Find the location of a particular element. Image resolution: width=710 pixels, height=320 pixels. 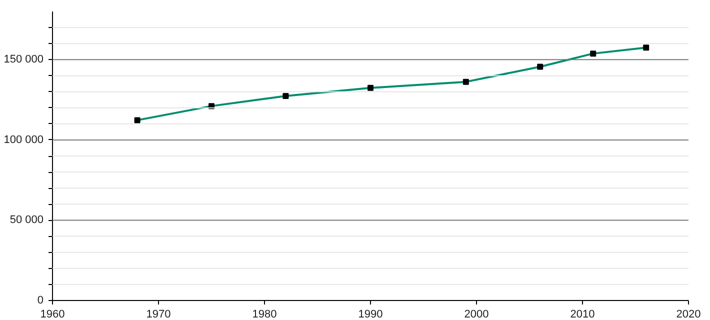

y-tick-label: 150 000 is located at coordinates (24, 60).